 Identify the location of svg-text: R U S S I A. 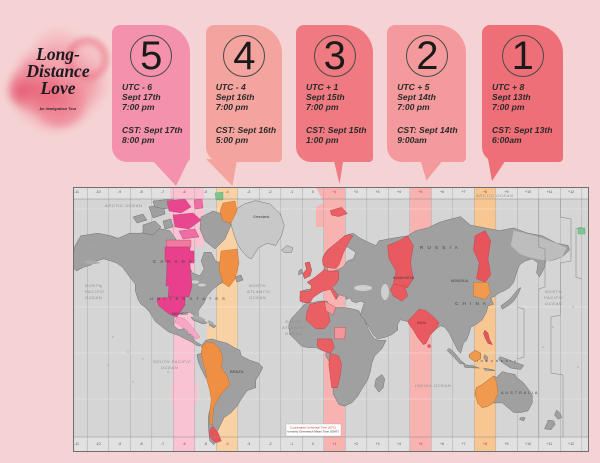
(439, 247).